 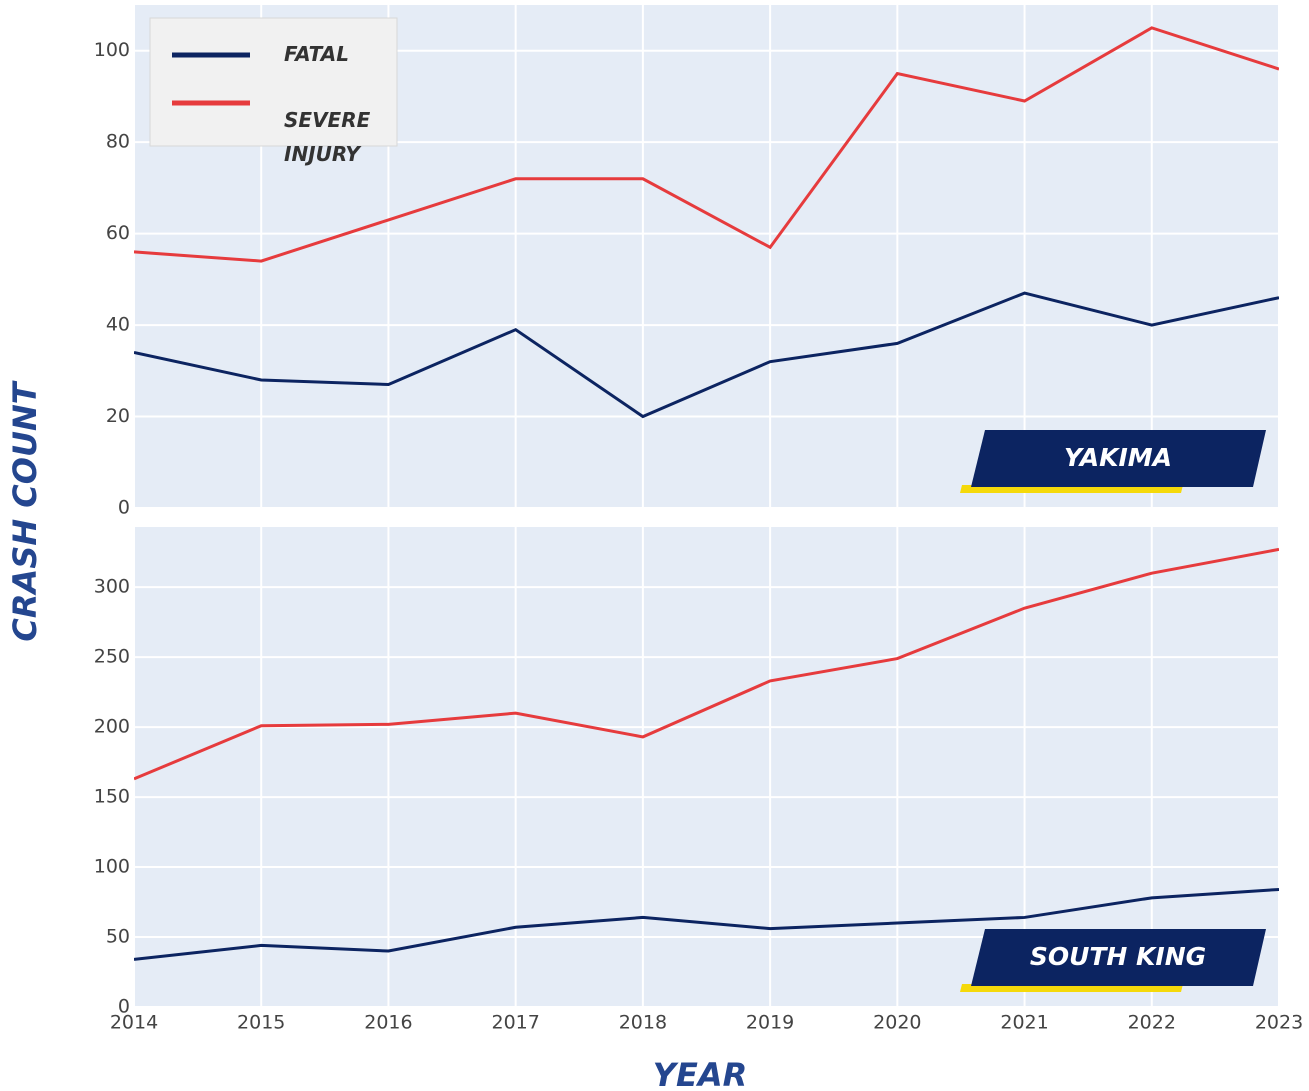 I want to click on x-tick-label: 2016, so click(x=388, y=1023).